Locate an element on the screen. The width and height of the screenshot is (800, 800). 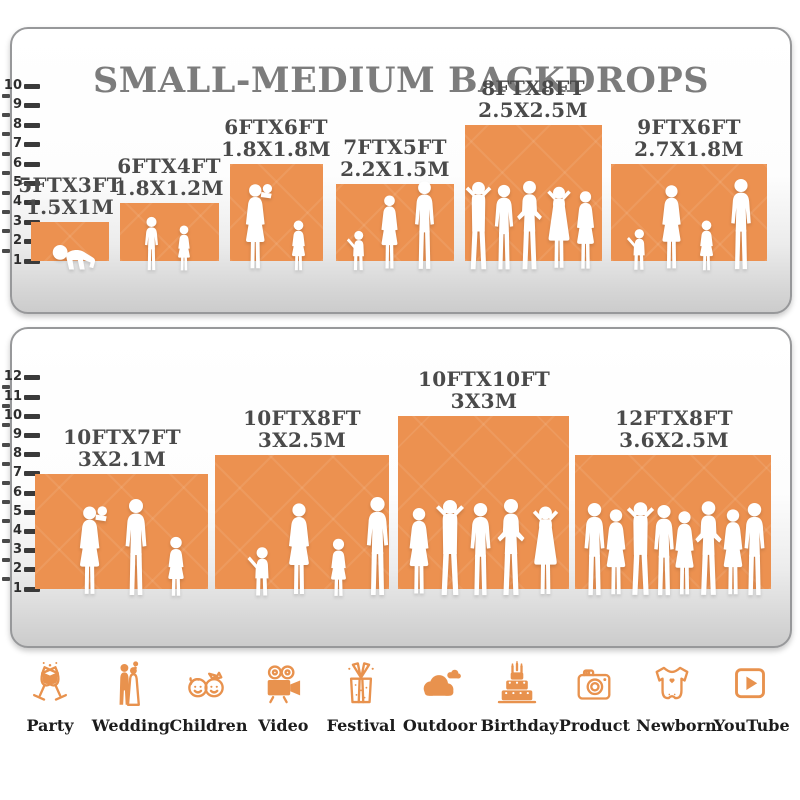
category-party: Party is located at coordinates (50, 696).